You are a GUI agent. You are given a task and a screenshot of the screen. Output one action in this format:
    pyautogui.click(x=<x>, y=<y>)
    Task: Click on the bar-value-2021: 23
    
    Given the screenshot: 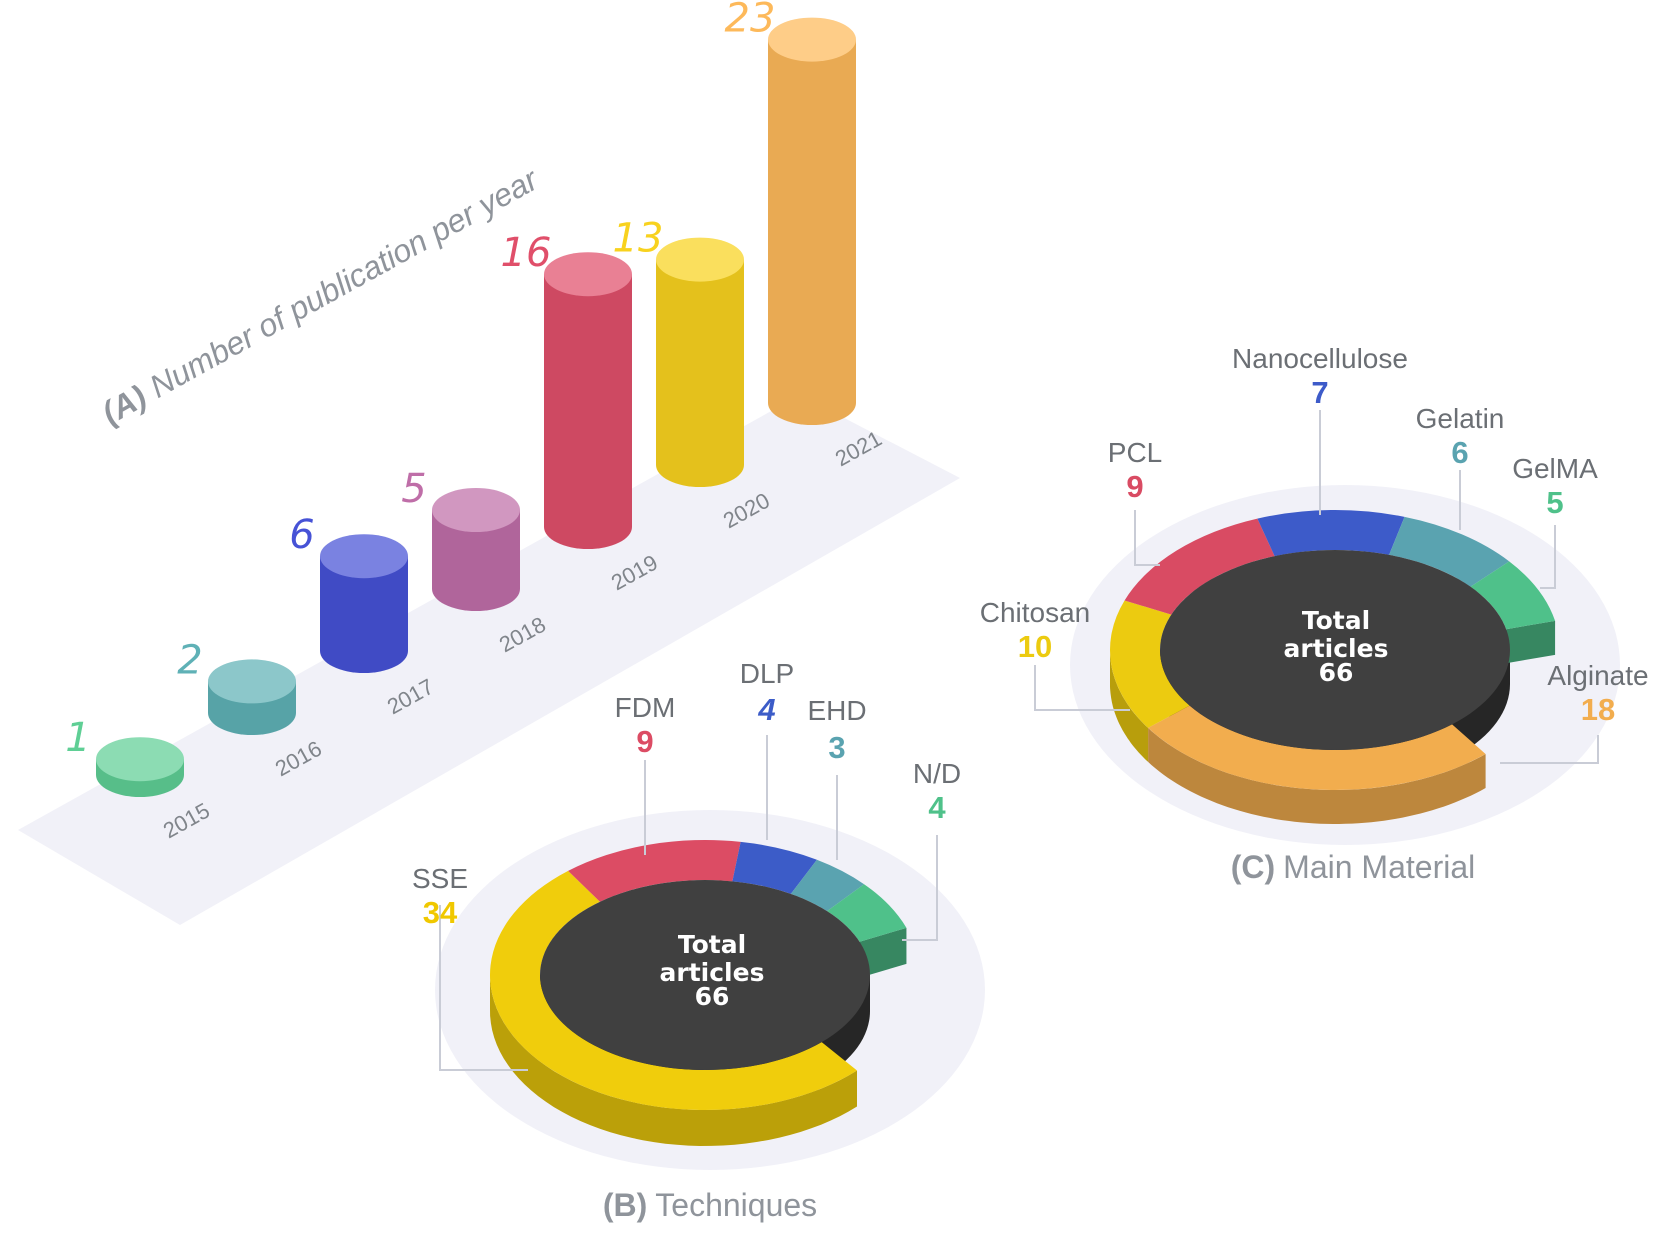 What is the action you would take?
    pyautogui.click(x=750, y=21)
    